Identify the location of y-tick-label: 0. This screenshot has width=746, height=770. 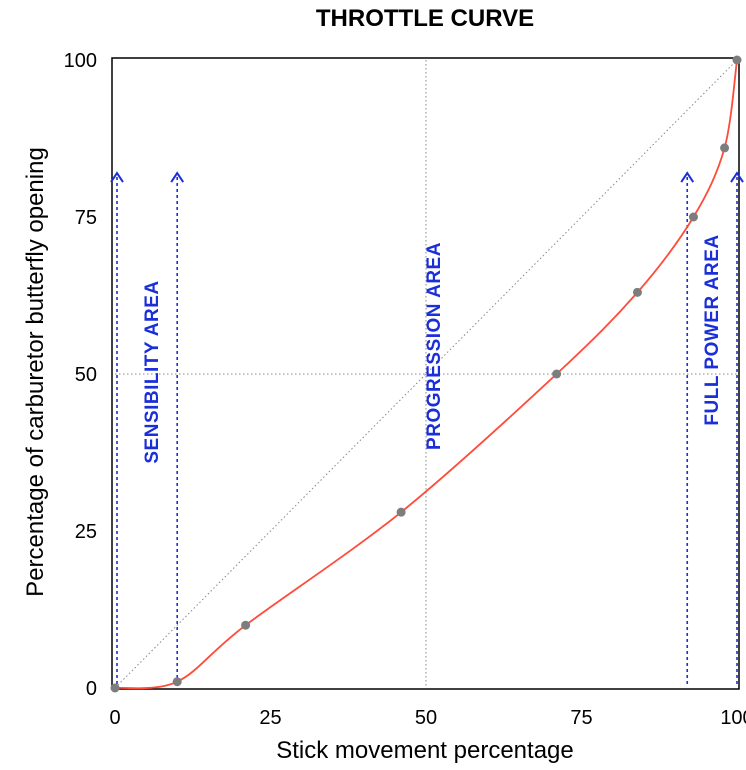
(91, 689).